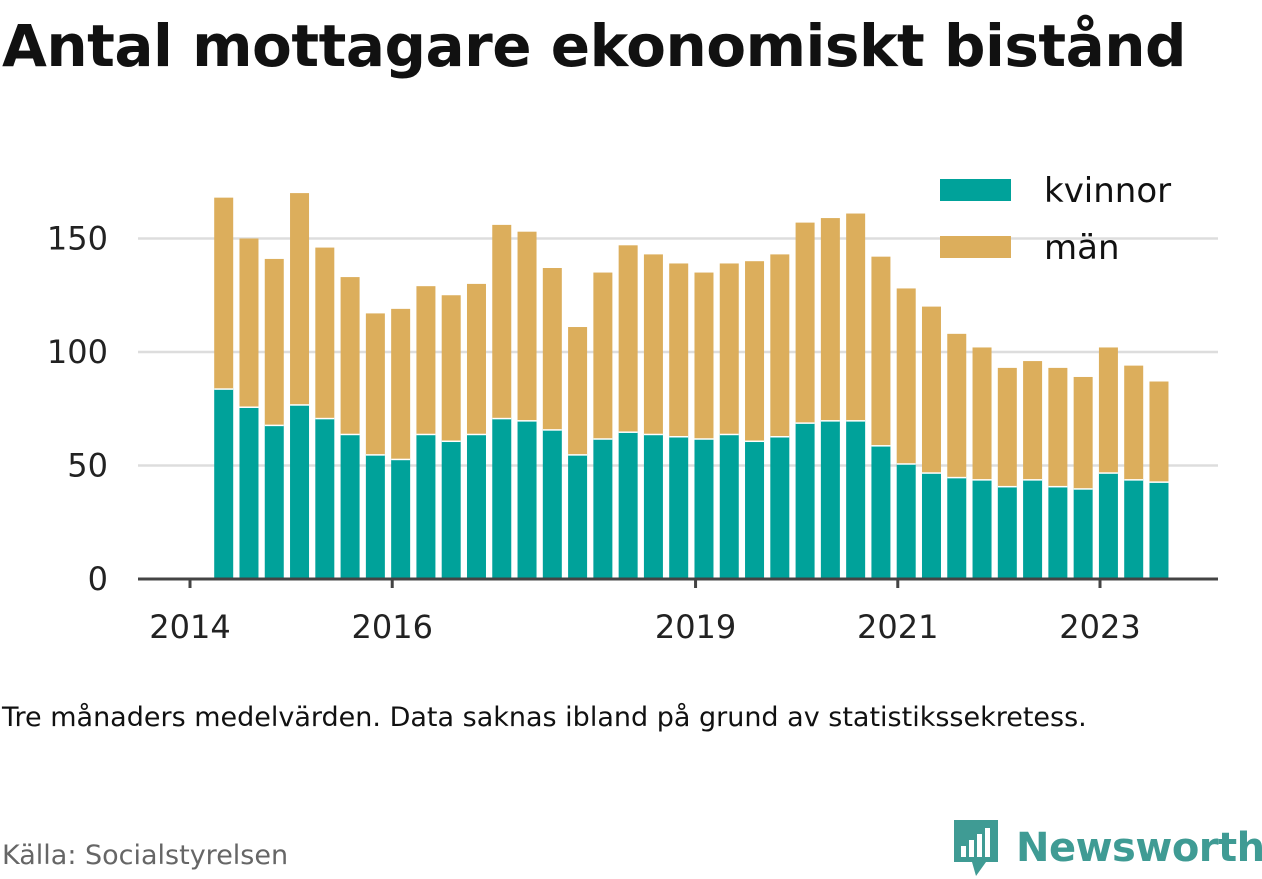 Image resolution: width=1262 pixels, height=879 pixels. I want to click on x-axis: 2014 2016 2019 2021 2023, so click(678, 611).